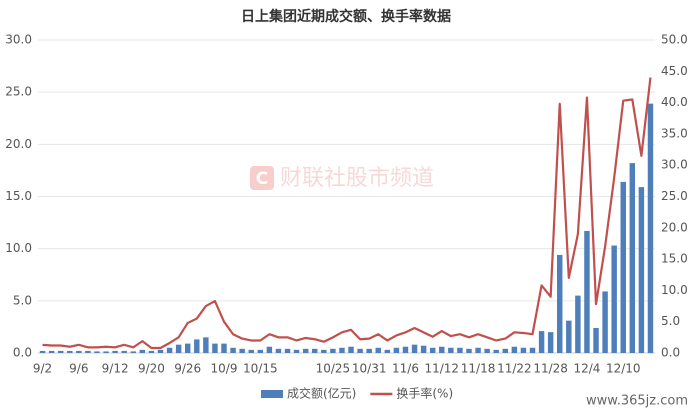  Describe the element at coordinates (586, 369) in the screenshot. I see `x-tick-label: 12/4` at that location.